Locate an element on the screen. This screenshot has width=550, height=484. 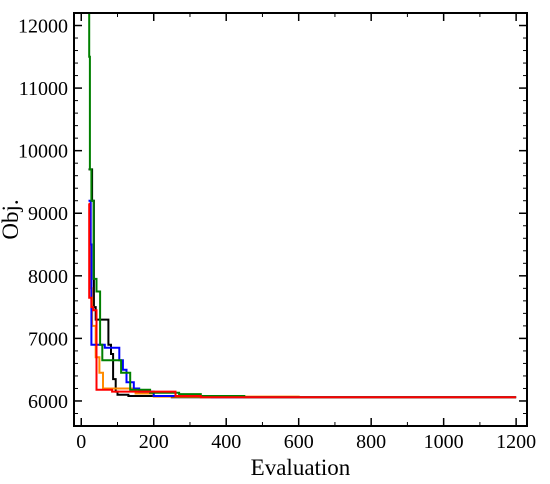
x-tick-label: 200 is located at coordinates (154, 442).